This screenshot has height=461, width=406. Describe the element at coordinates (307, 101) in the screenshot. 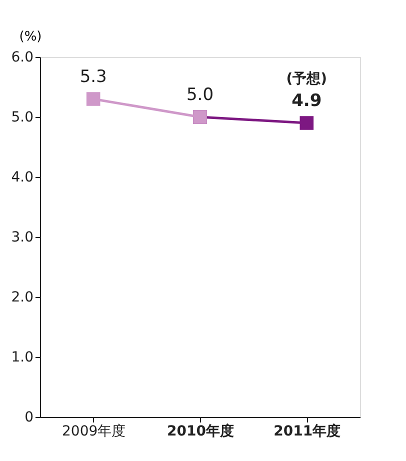

I see `data-label: 4.9` at that location.